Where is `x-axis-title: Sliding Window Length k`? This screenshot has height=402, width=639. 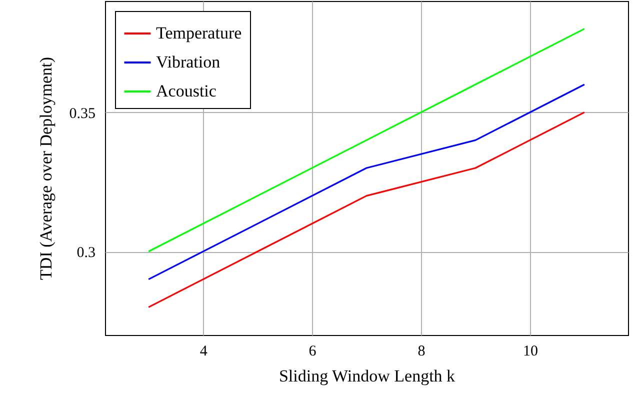 x-axis-title: Sliding Window Length k is located at coordinates (367, 376).